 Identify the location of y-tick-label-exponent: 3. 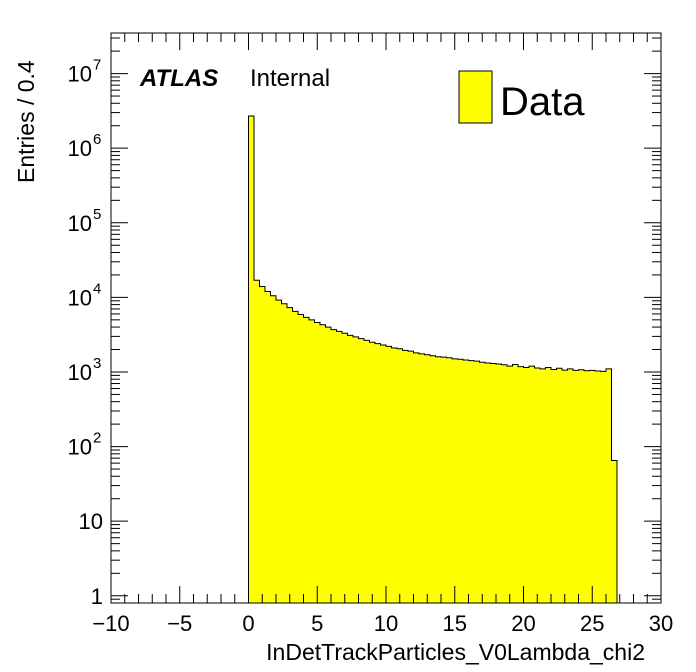
(97, 363).